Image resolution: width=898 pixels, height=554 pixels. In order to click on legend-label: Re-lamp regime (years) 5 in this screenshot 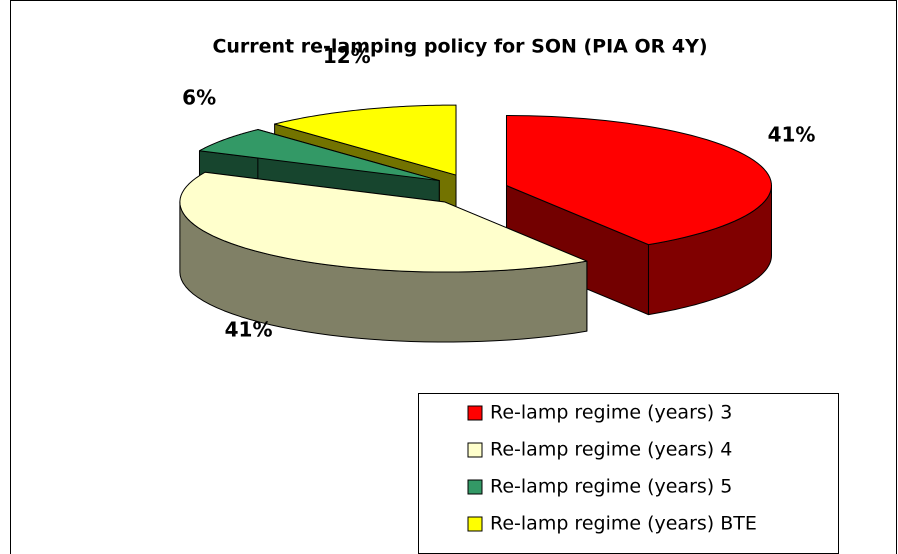, I will do `click(611, 487)`.